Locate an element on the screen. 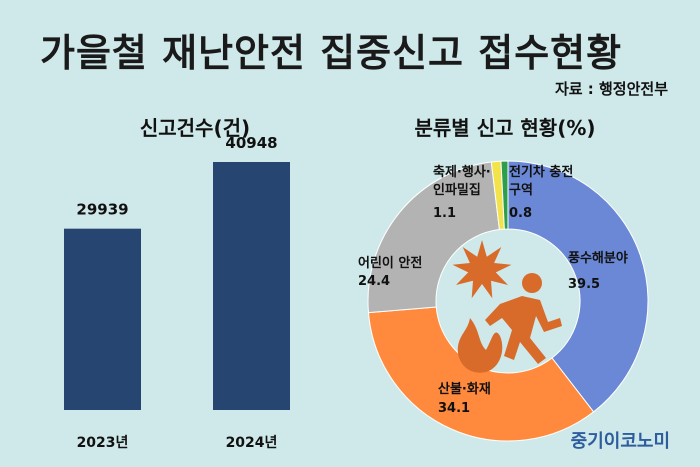 This screenshot has width=700, height=467. page-title: 가을철 재난안전 집중신고 접수현황 is located at coordinates (331, 53).